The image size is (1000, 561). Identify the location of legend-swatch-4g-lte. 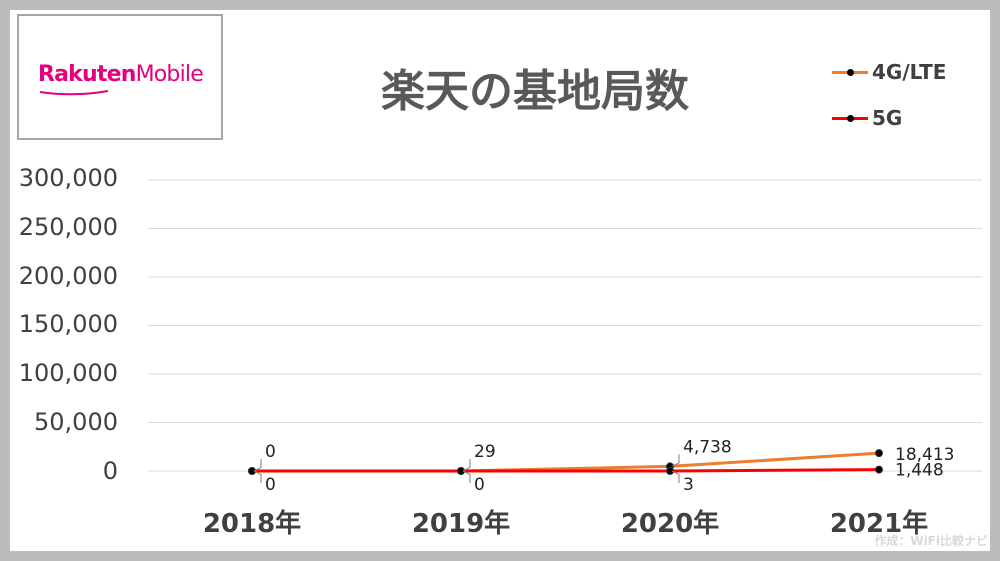
(850, 72).